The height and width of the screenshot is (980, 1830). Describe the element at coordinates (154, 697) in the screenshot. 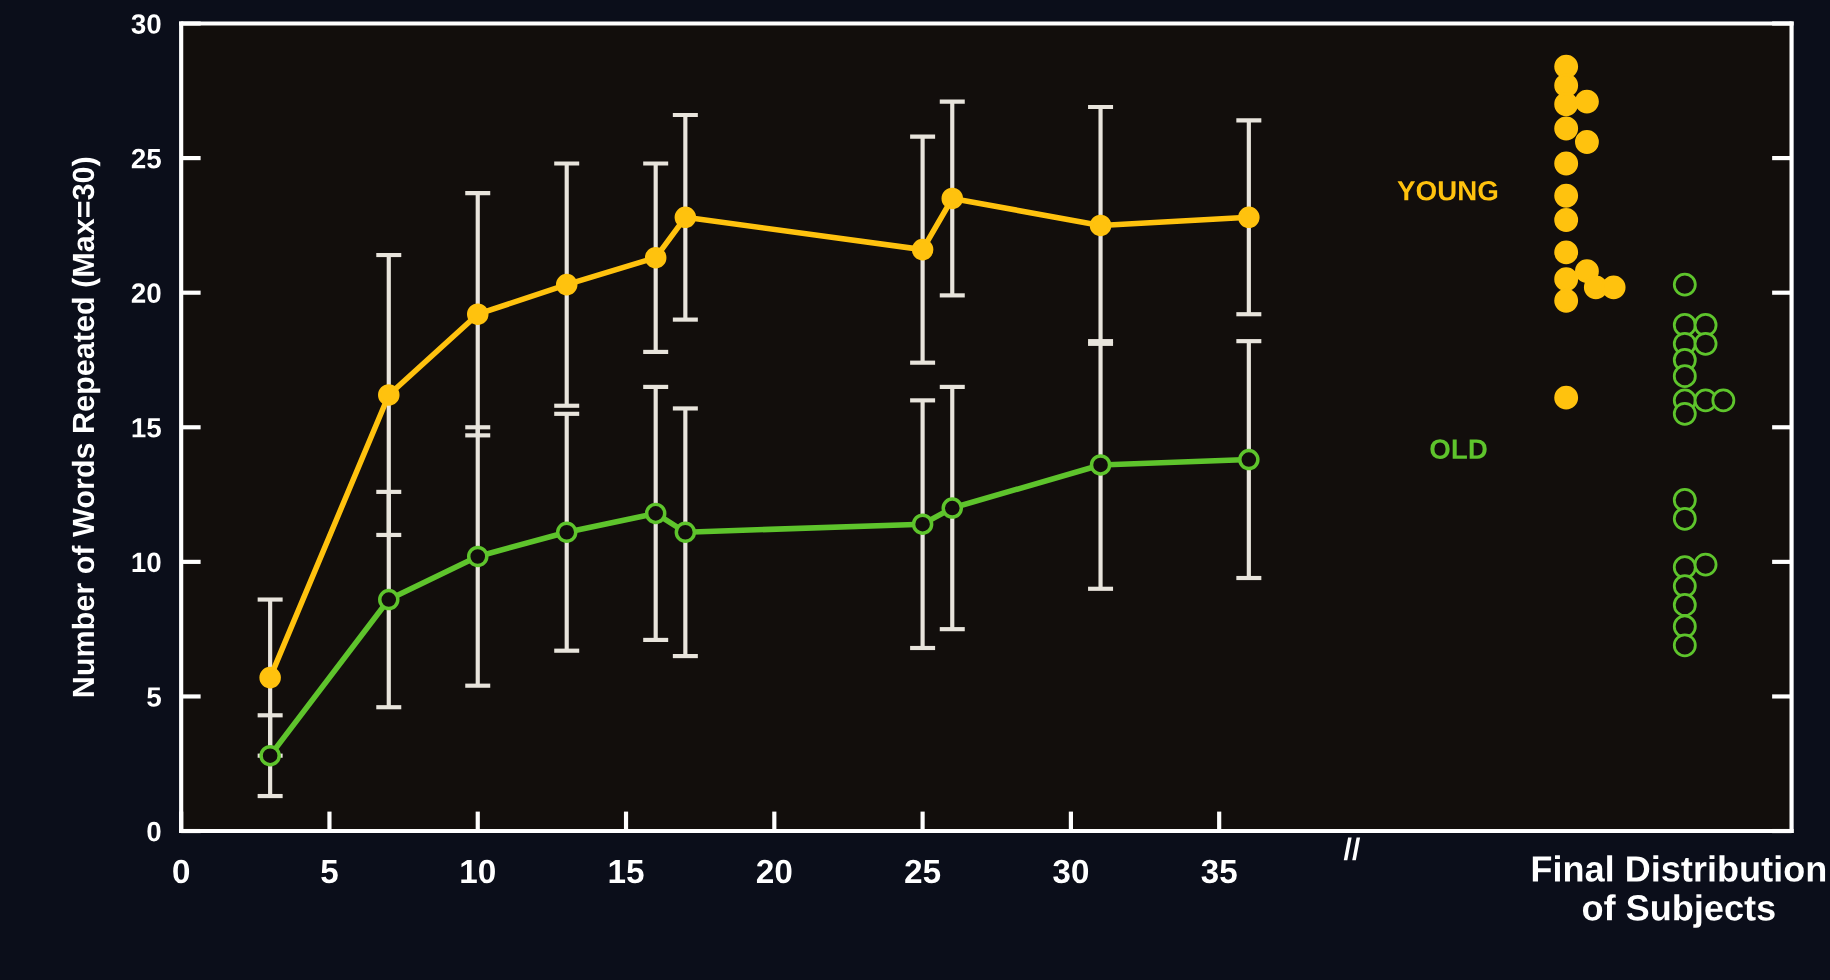

I see `y-tick-label: 5` at that location.